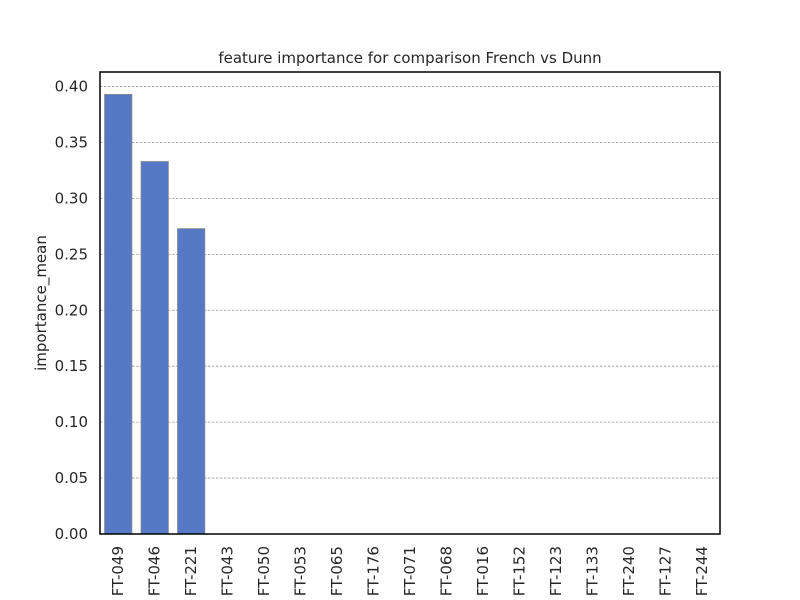 The width and height of the screenshot is (800, 600). What do you see at coordinates (337, 571) in the screenshot?
I see `x-tick-label: FT-065` at bounding box center [337, 571].